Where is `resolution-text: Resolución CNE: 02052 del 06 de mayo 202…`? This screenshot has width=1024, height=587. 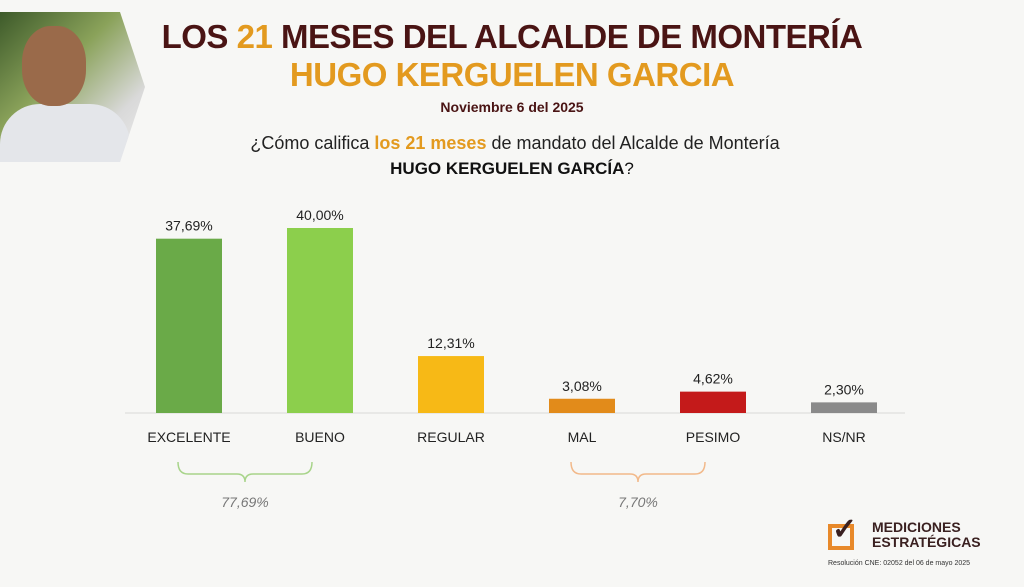
resolution-text: Resolución CNE: 02052 del 06 de mayo 202… is located at coordinates (899, 563).